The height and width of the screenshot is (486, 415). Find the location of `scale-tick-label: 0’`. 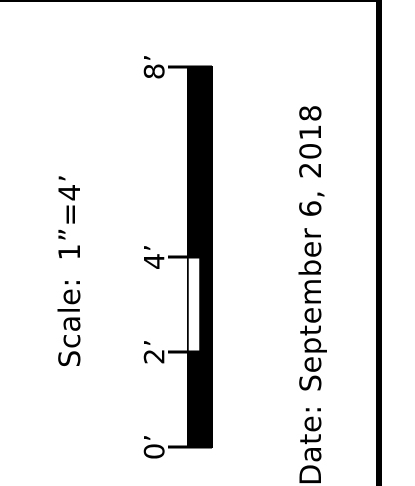

scale-tick-label: 0’ is located at coordinates (154, 447).